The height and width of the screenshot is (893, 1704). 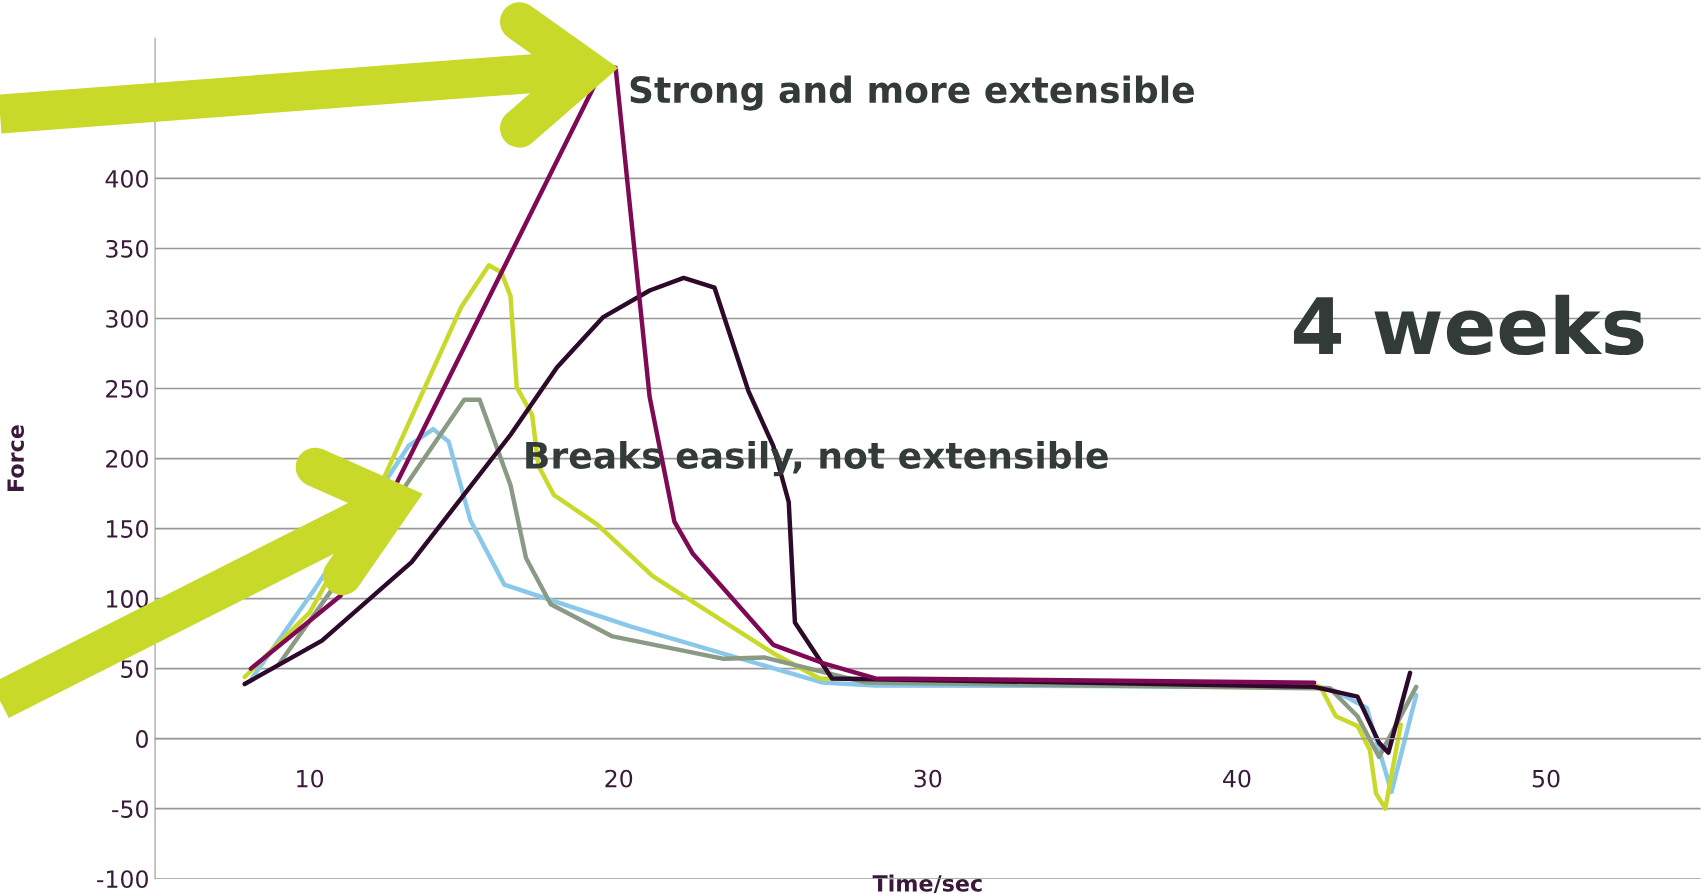 I want to click on y-tick-label: 100, so click(x=127, y=599).